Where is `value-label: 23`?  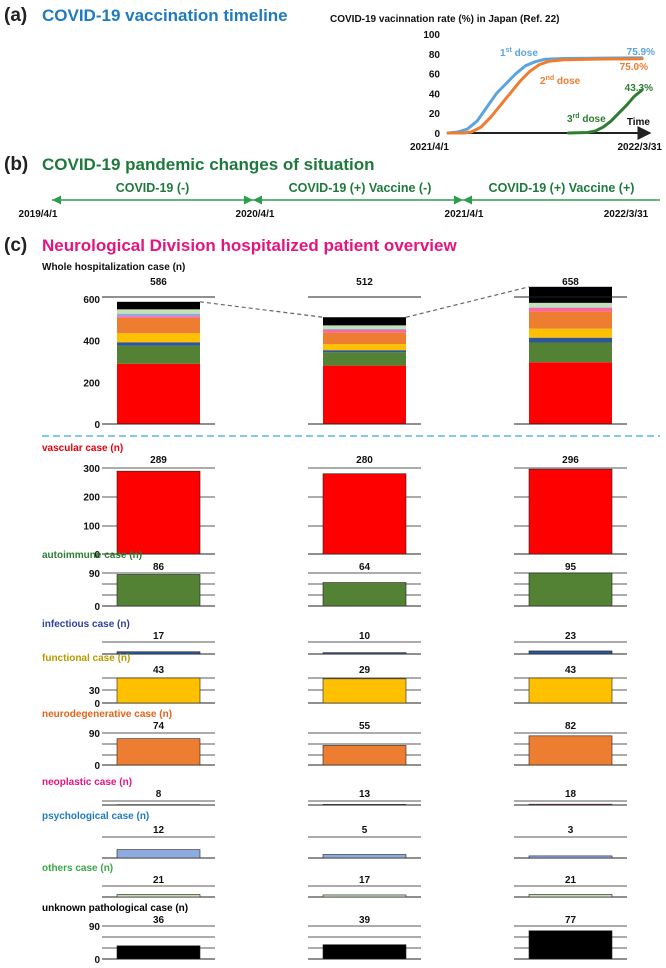 value-label: 23 is located at coordinates (571, 636).